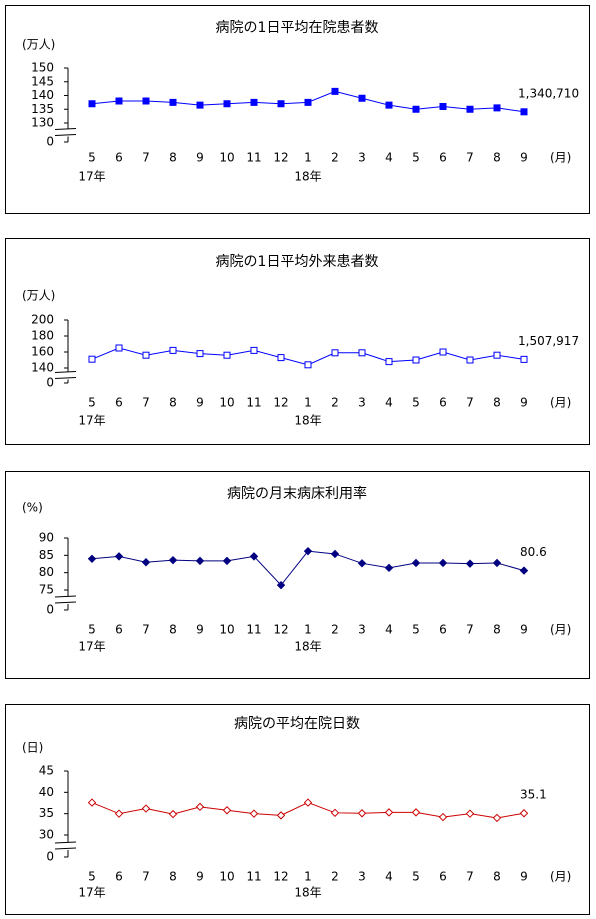 The width and height of the screenshot is (596, 919). I want to click on y-tick-label: 150, so click(42, 68).